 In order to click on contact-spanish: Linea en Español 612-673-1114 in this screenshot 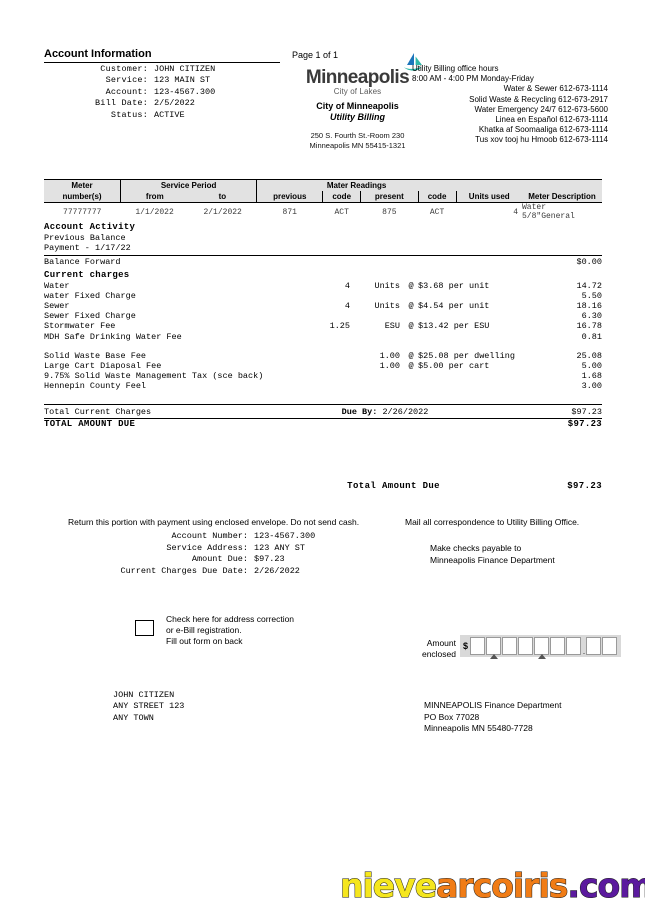, I will do `click(551, 120)`.